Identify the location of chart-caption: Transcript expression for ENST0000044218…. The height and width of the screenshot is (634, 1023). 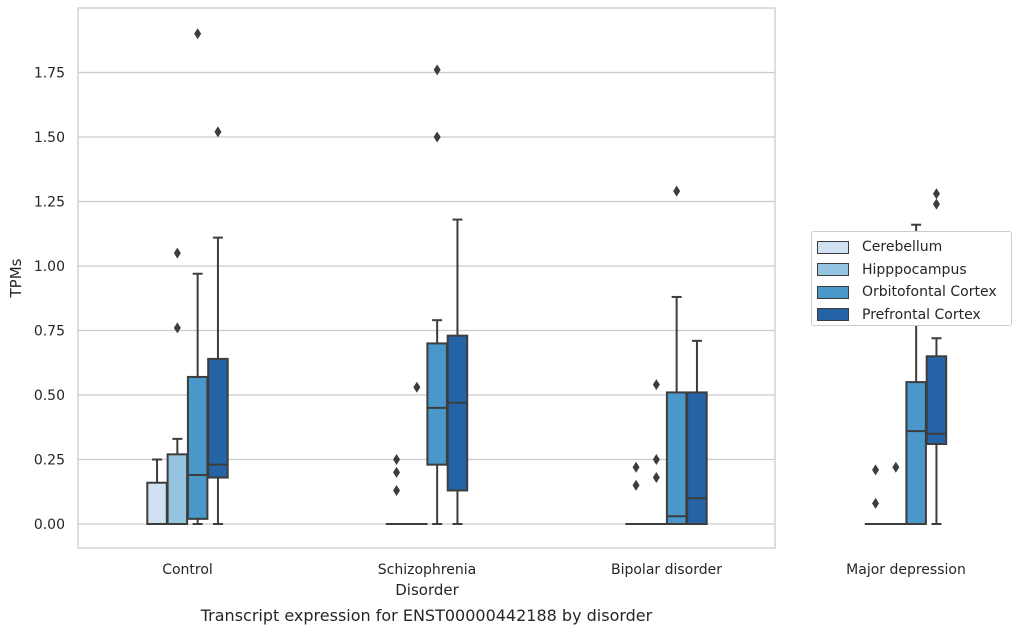
(426, 615).